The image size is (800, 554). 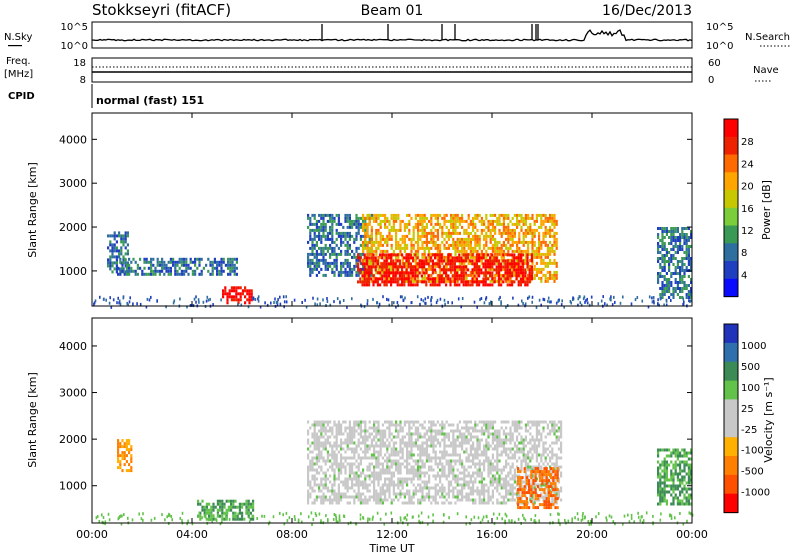 I want to click on velocity-data, so click(x=394, y=473).